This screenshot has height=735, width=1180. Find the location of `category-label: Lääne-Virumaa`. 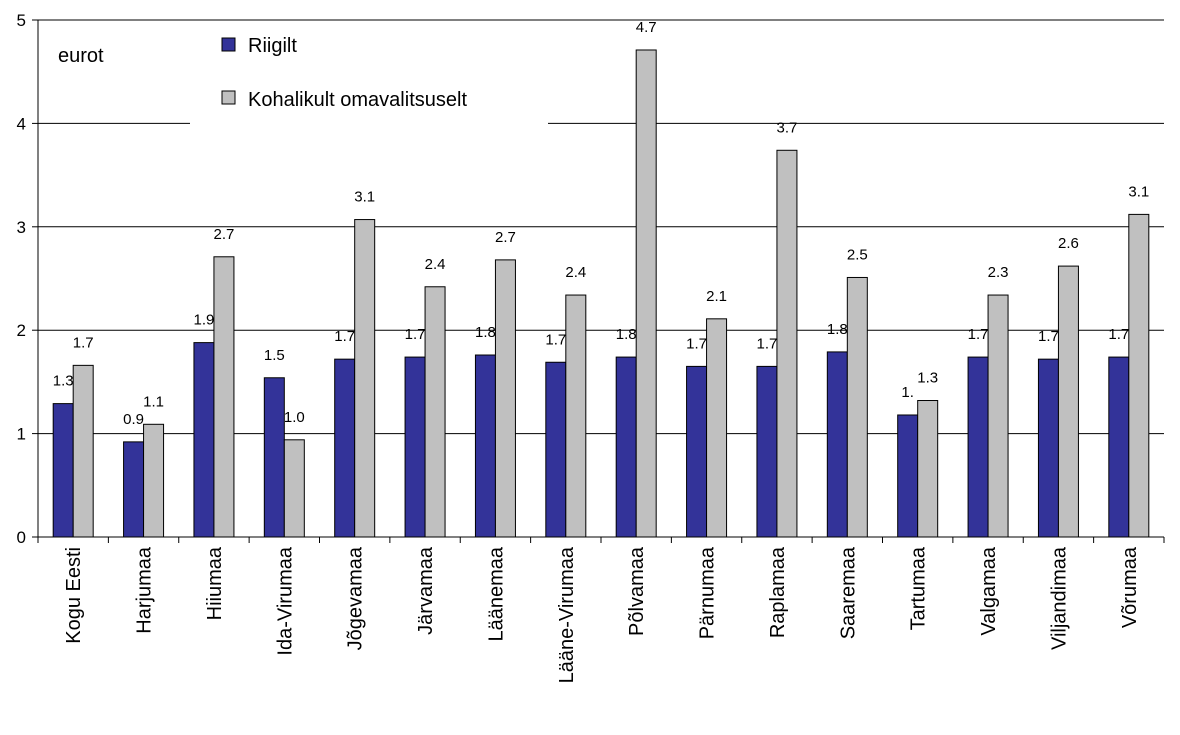

category-label: Lääne-Virumaa is located at coordinates (567, 614).